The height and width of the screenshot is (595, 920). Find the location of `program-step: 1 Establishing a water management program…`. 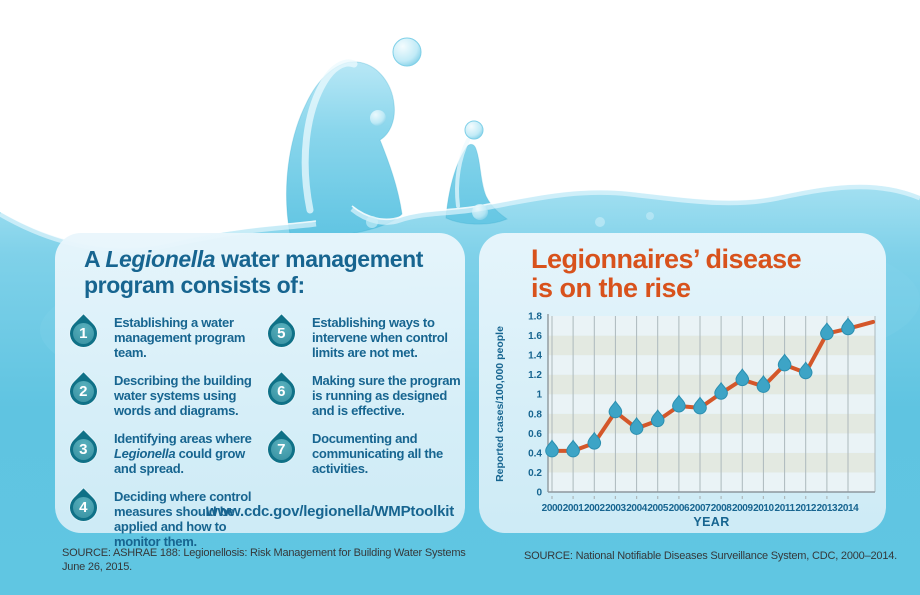

program-step: 1 Establishing a water management program… is located at coordinates (162, 336).